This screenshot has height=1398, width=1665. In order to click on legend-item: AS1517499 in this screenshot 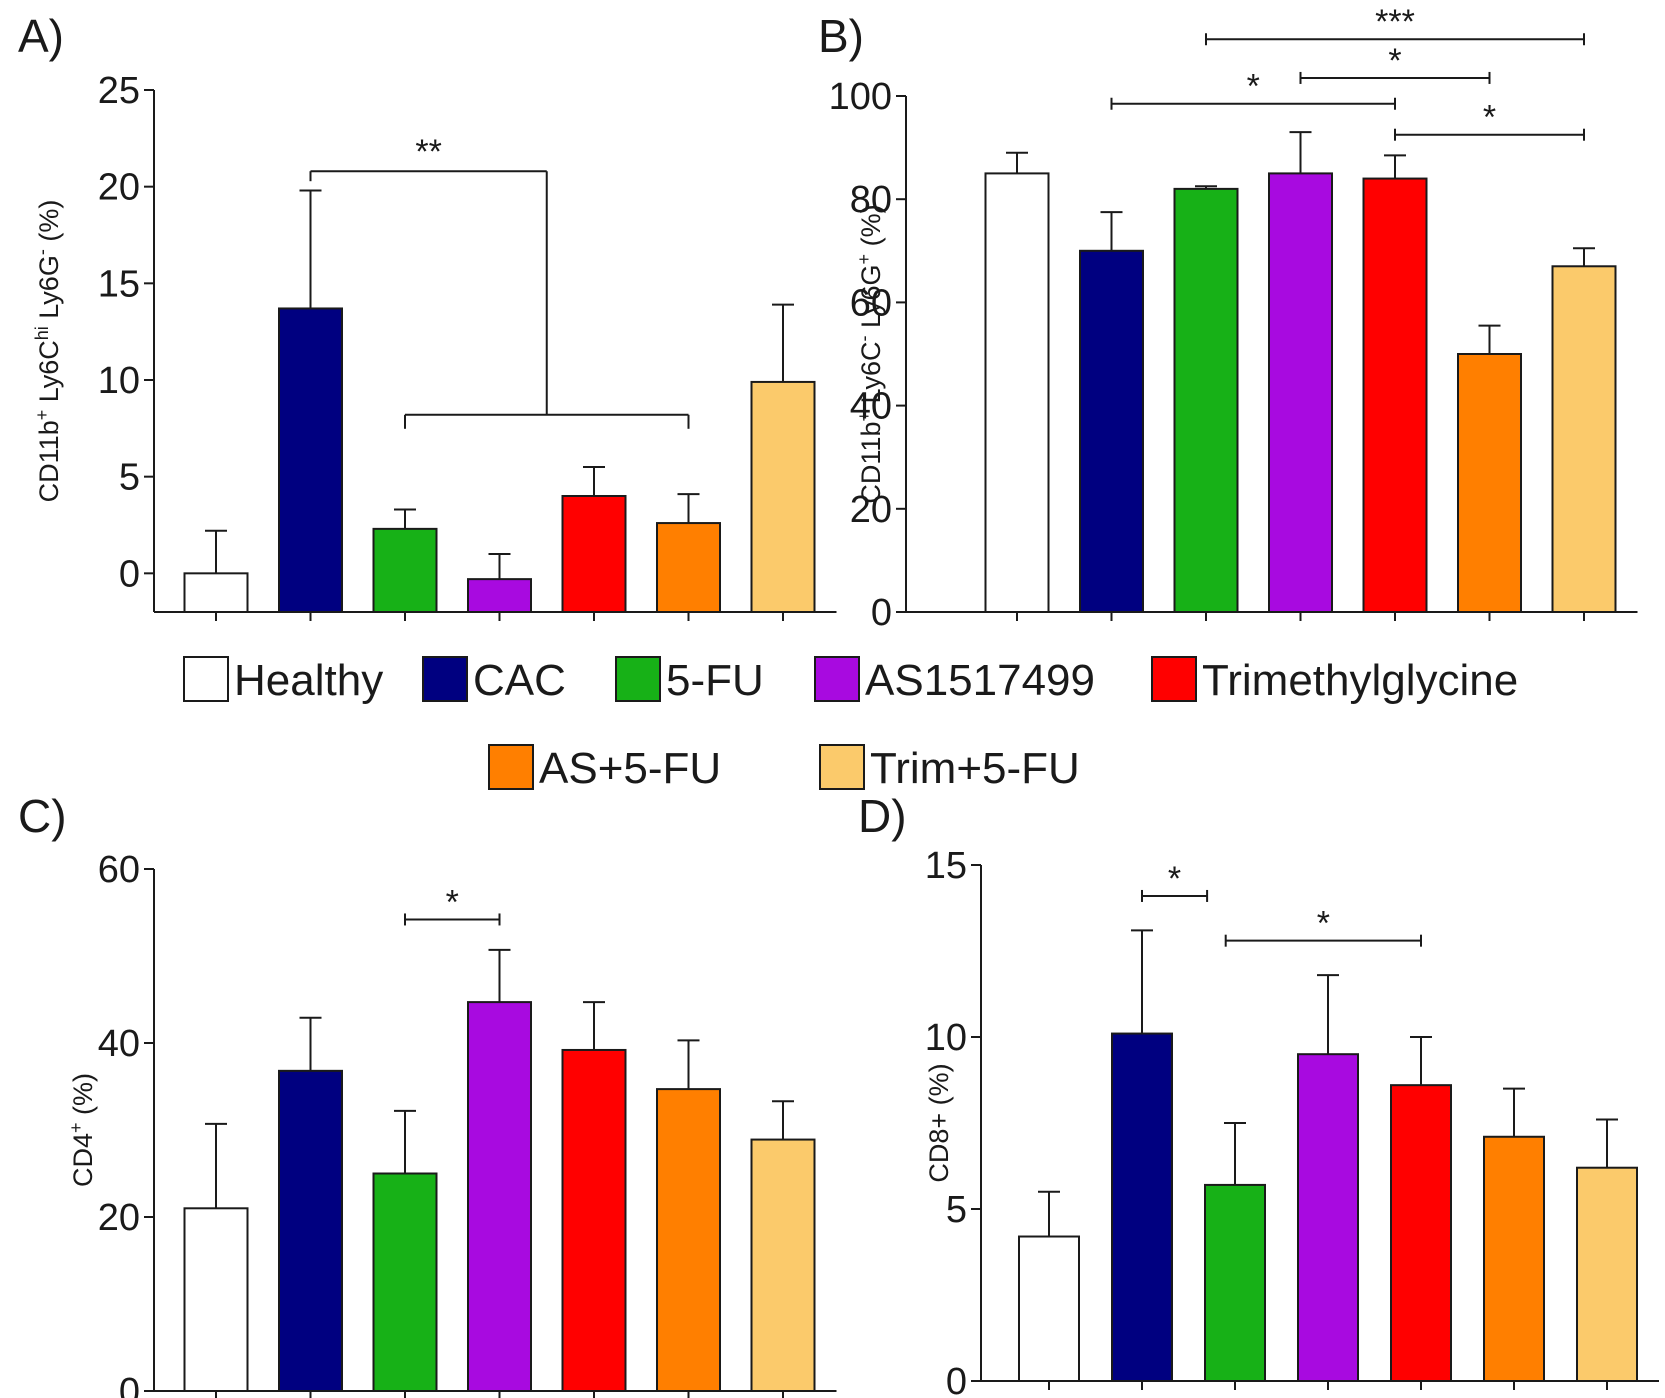, I will do `click(954, 680)`.